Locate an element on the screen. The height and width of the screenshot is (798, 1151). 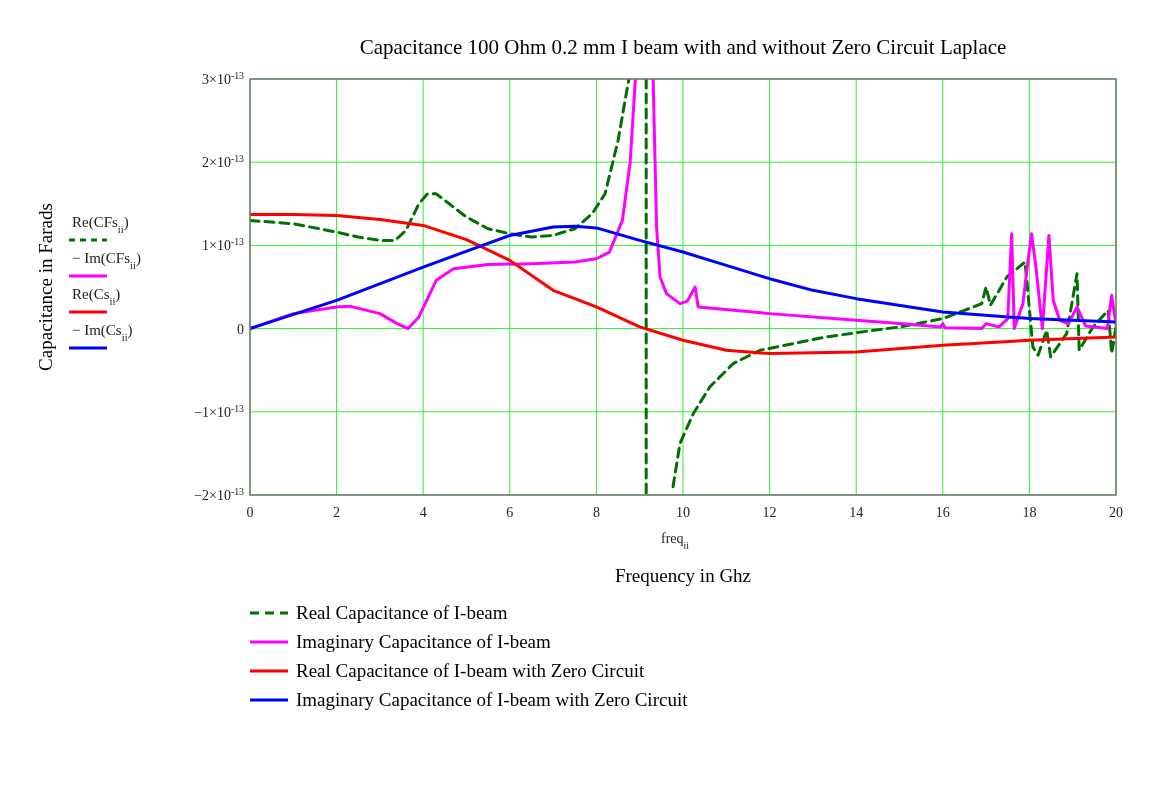
y-tick-label: −2×10$^{-13}$ is located at coordinates (219, 494).